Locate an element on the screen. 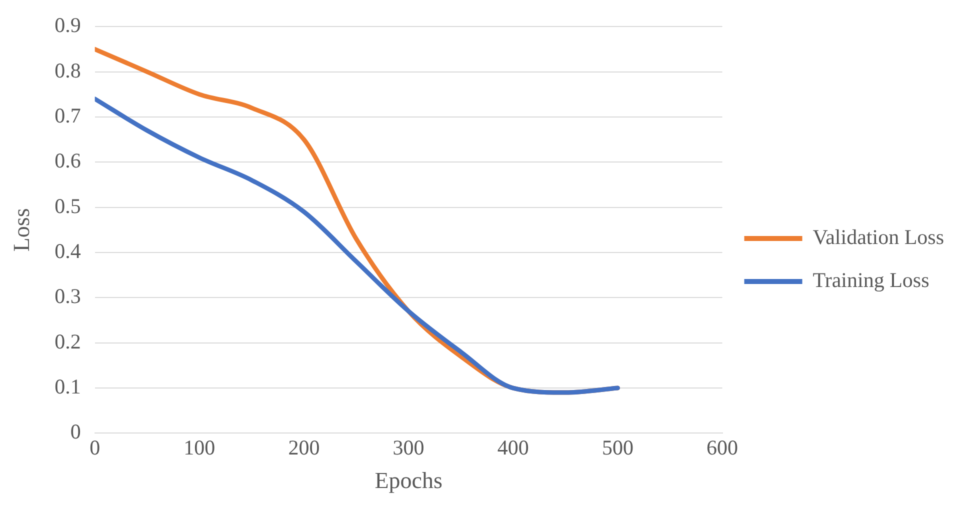 This screenshot has width=959, height=505. x-axis-title: Epochs is located at coordinates (408, 481).